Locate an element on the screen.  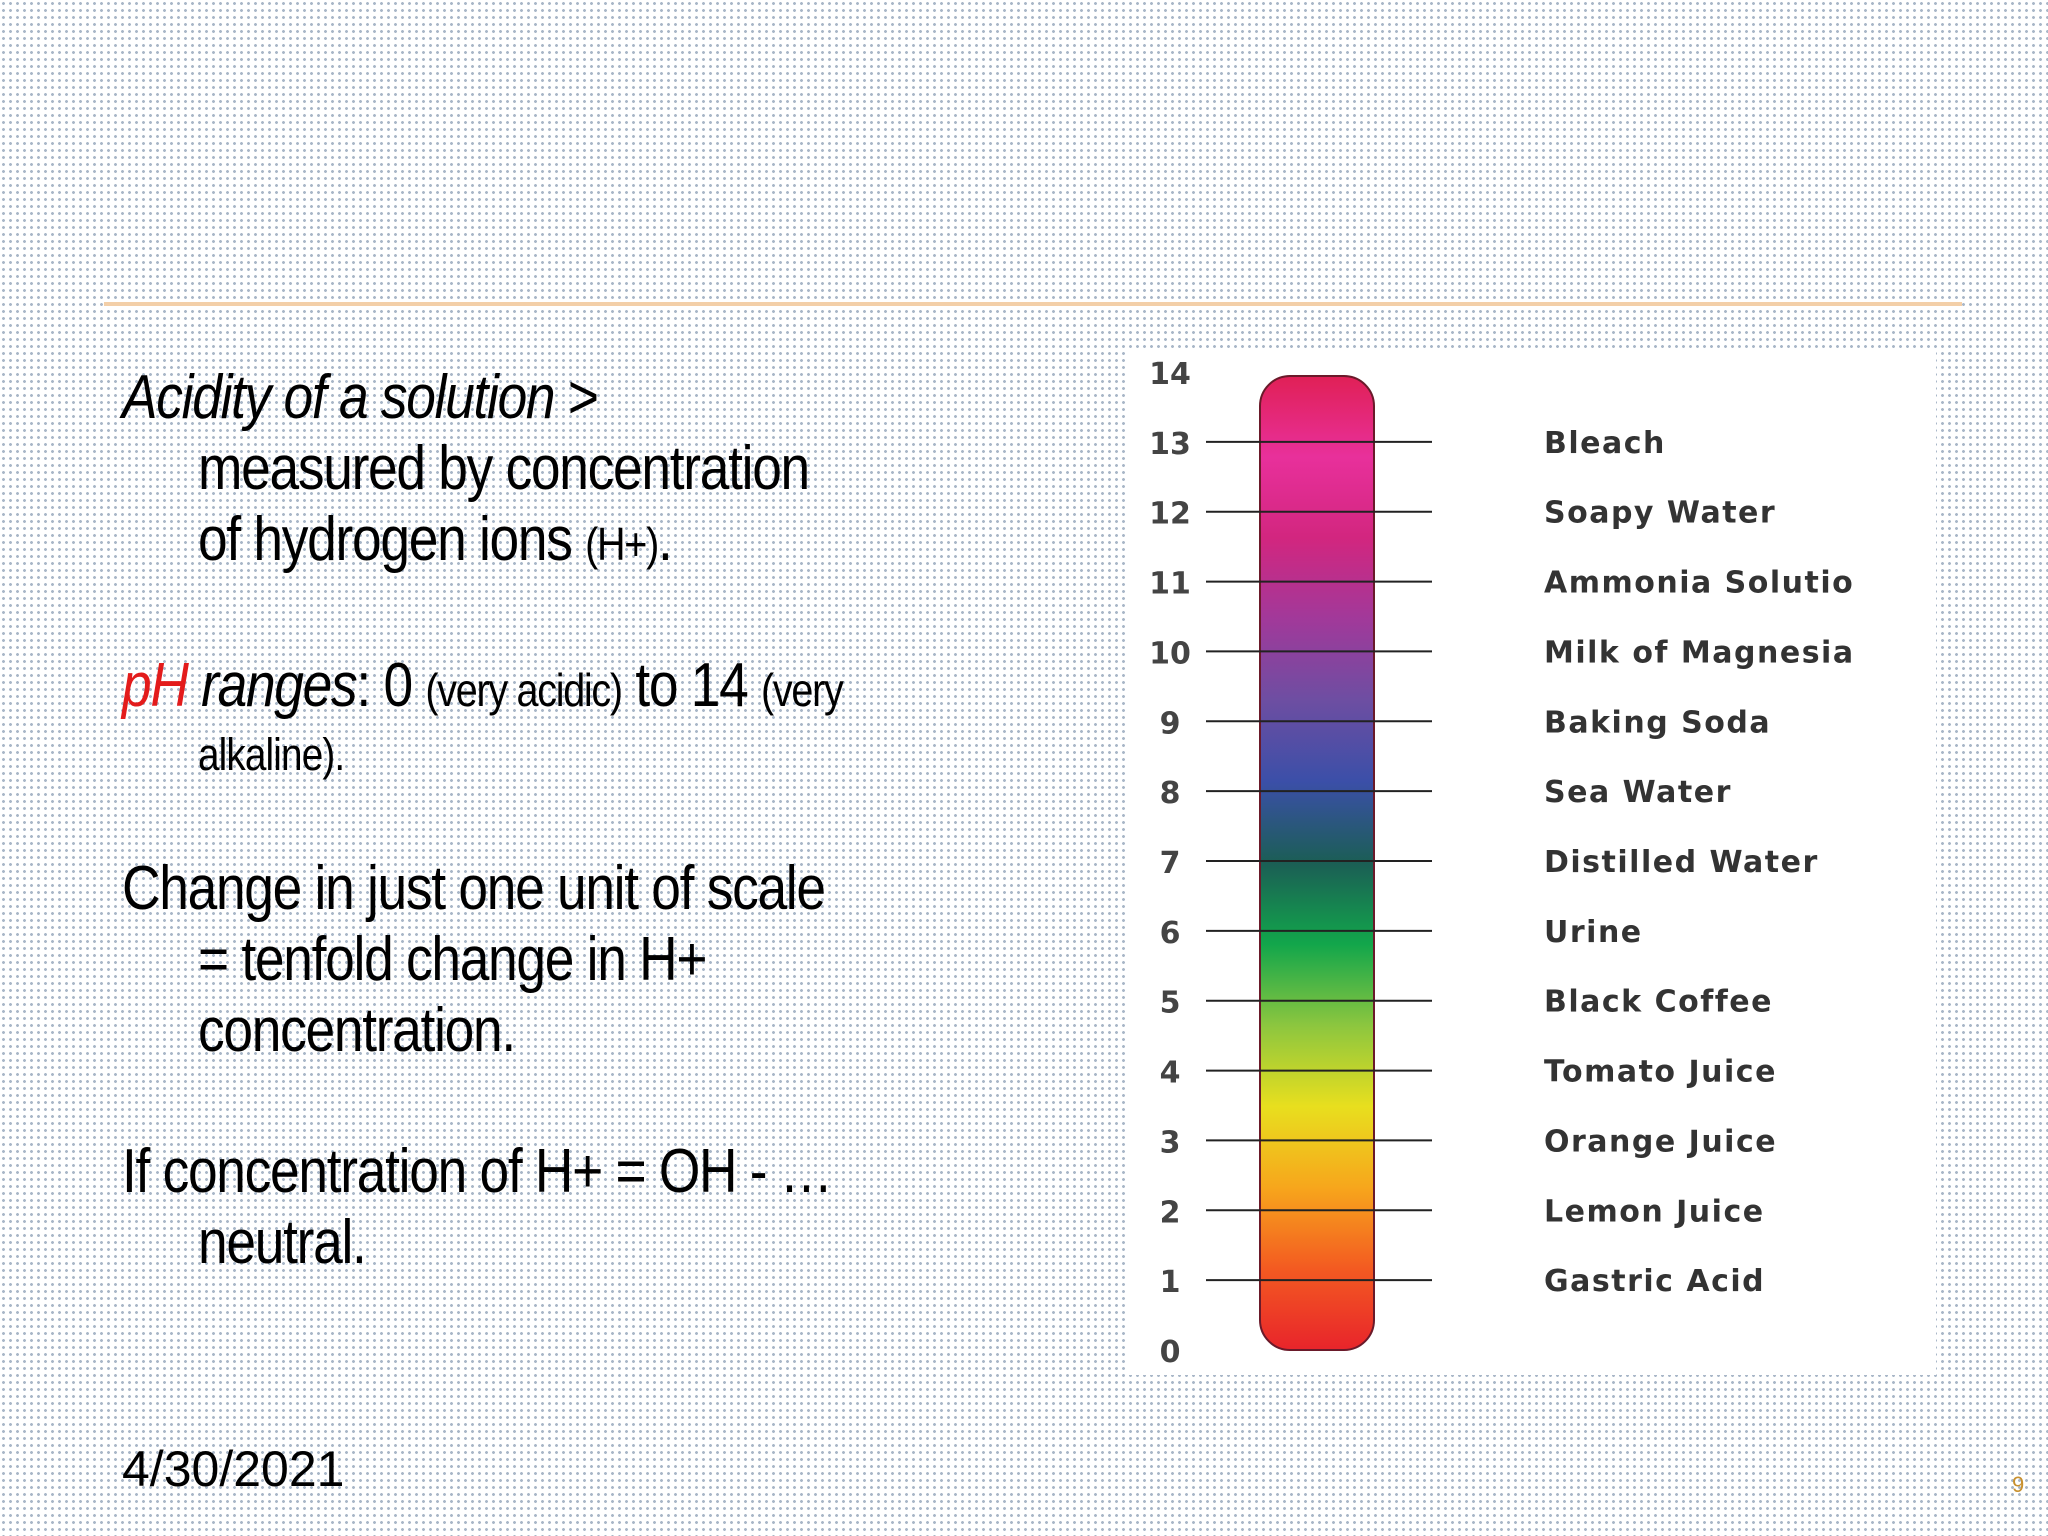
ph-guide-lines is located at coordinates (1319, 861).